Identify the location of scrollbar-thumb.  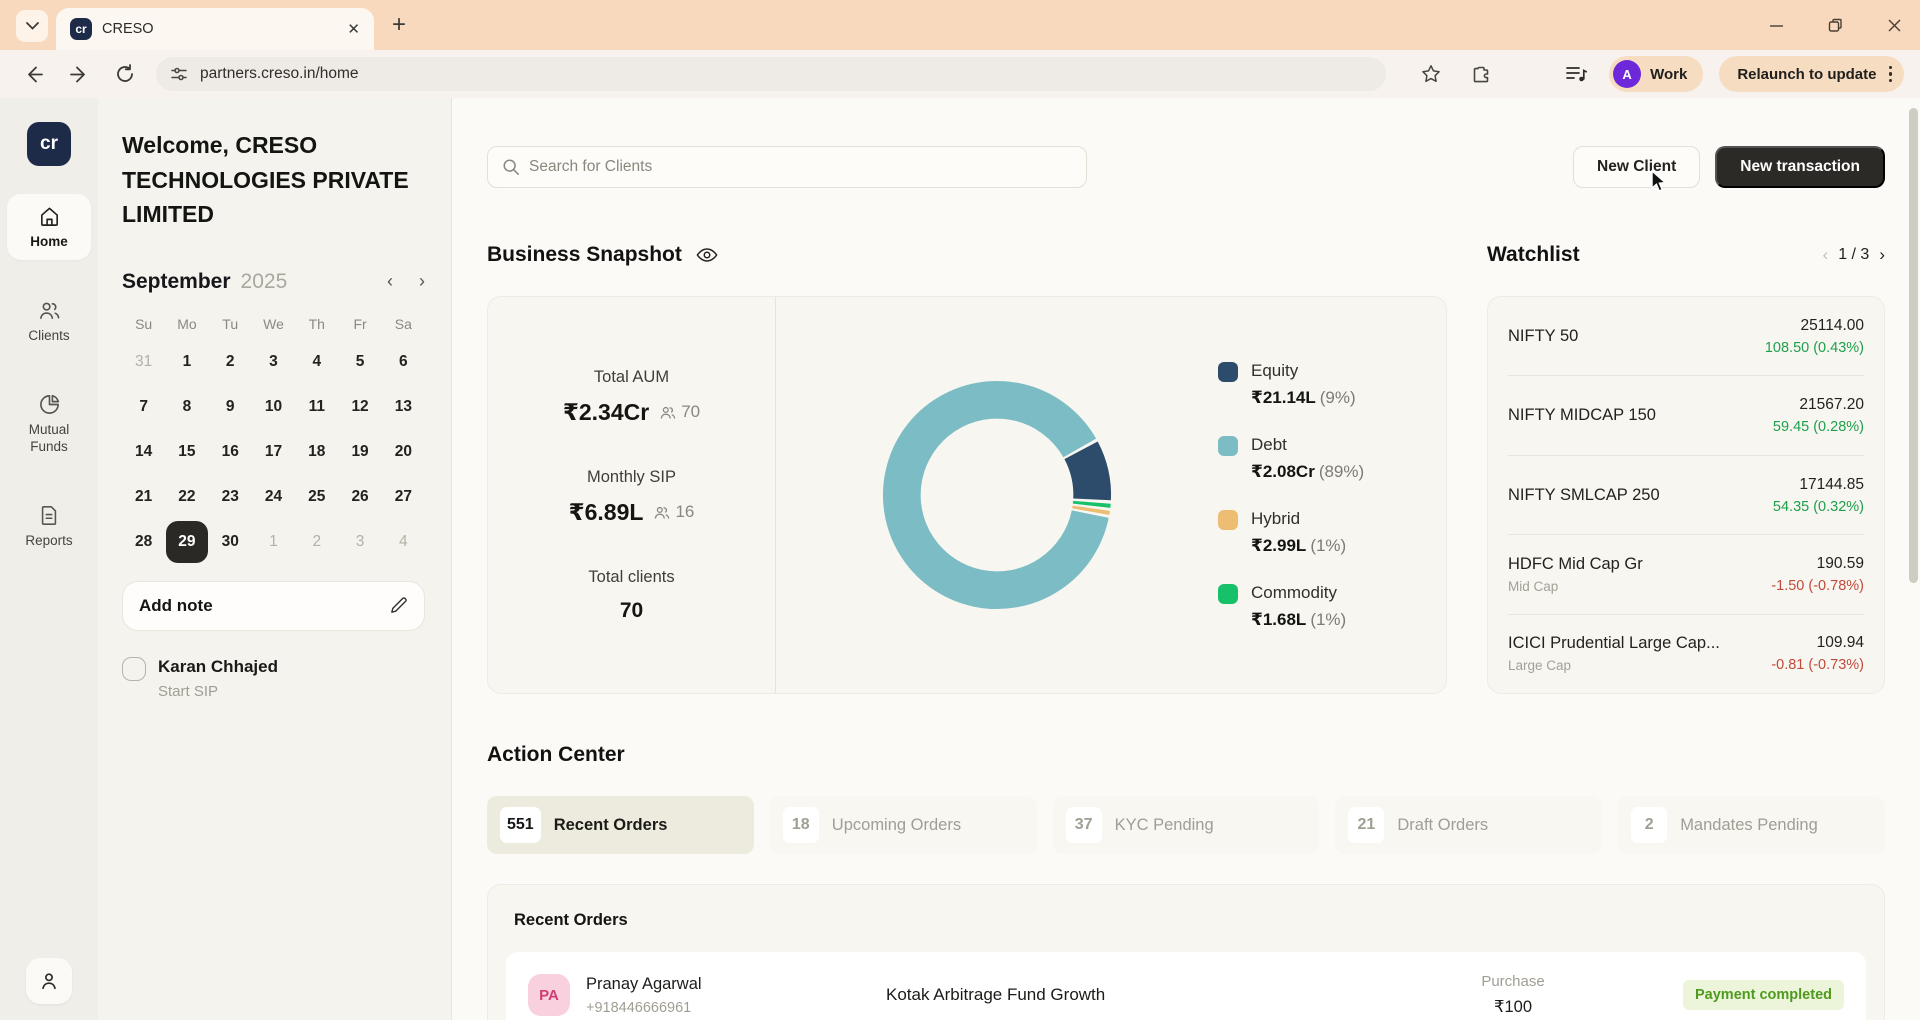
(1913, 345).